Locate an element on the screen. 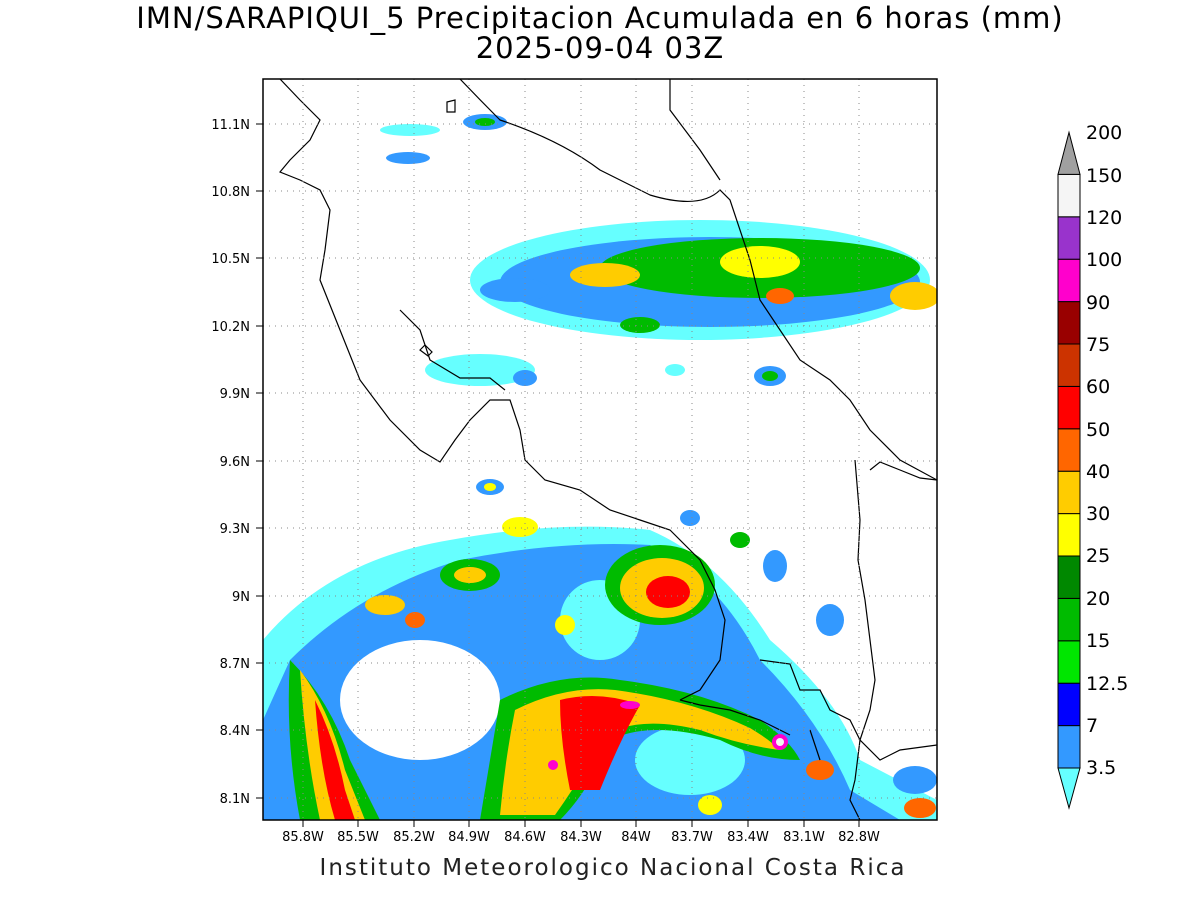 This screenshot has height=900, width=1200. legend-label: 3.5 is located at coordinates (1101, 768).